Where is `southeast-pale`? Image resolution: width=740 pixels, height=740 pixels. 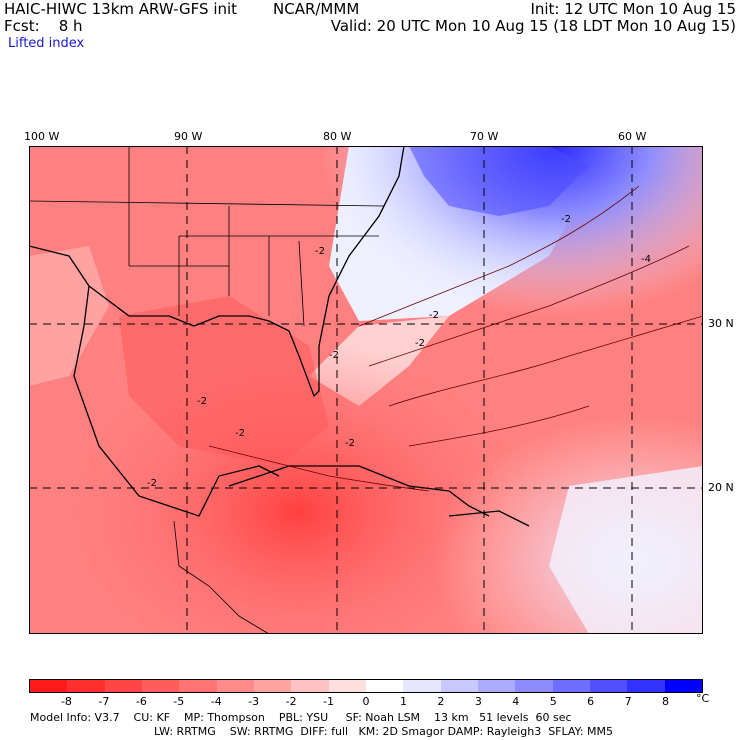
southeast-pale is located at coordinates (626, 550).